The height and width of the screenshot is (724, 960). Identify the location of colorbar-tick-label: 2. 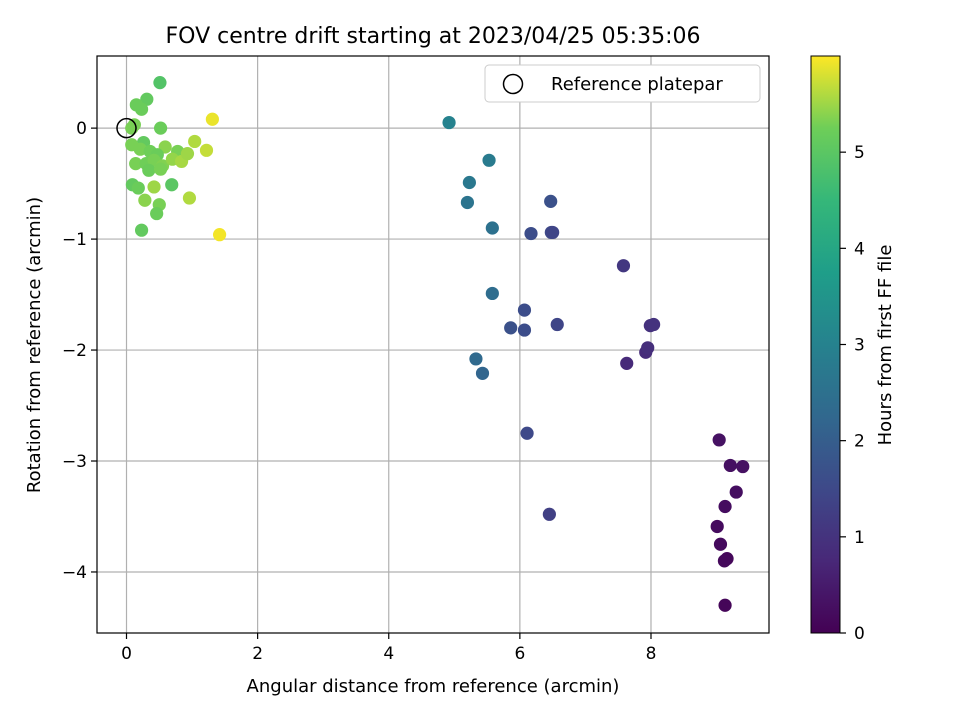
(859, 442).